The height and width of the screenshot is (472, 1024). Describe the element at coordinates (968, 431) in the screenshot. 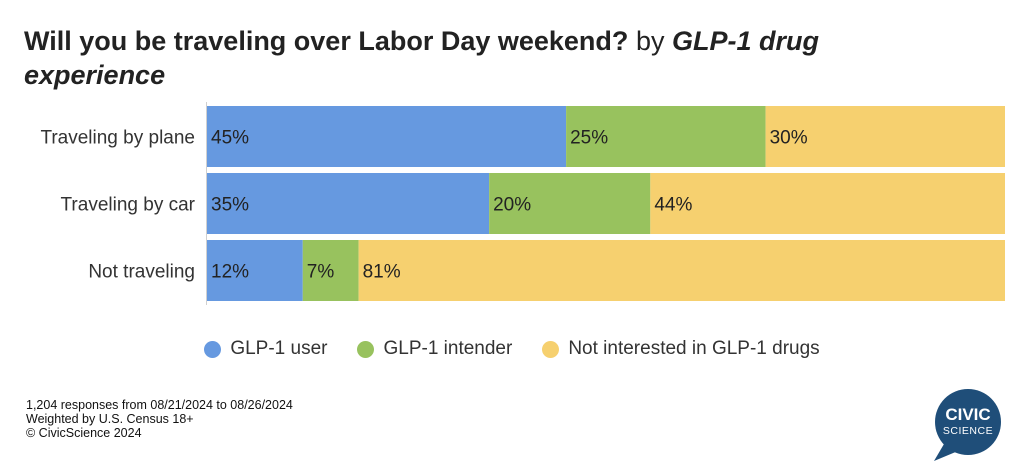

I see `logo-line2: SCIENCE` at that location.